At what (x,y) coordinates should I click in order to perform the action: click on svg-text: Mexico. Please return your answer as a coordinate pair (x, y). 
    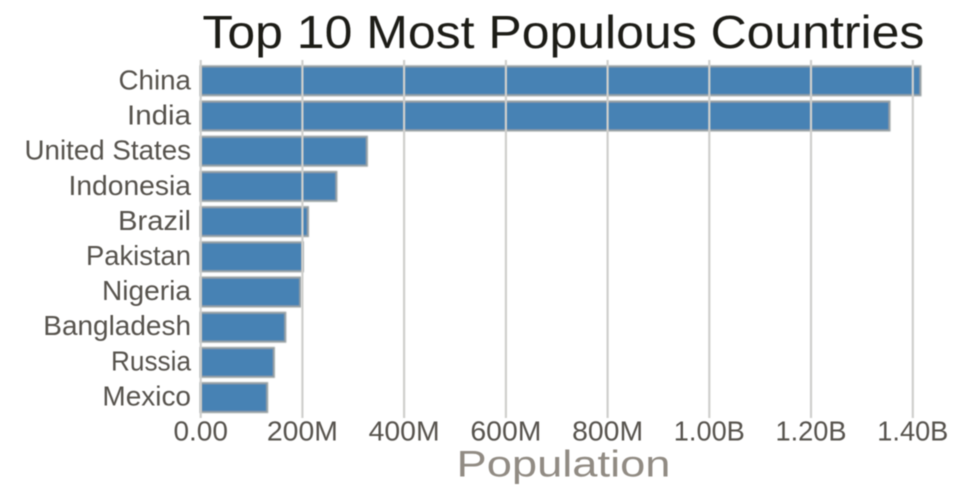
    Looking at the image, I should click on (146, 395).